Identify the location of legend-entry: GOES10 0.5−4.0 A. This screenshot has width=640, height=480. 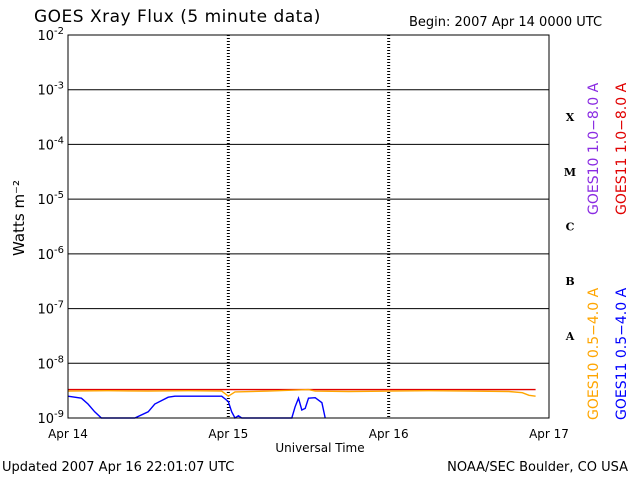
(594, 353).